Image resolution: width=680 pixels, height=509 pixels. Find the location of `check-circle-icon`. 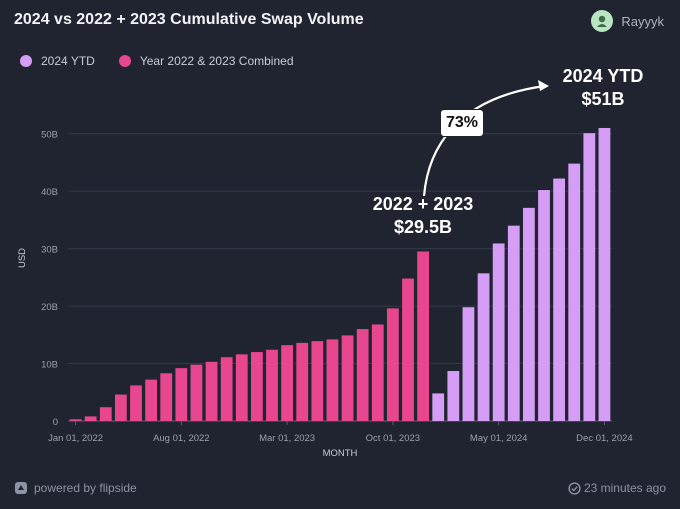

check-circle-icon is located at coordinates (574, 488).